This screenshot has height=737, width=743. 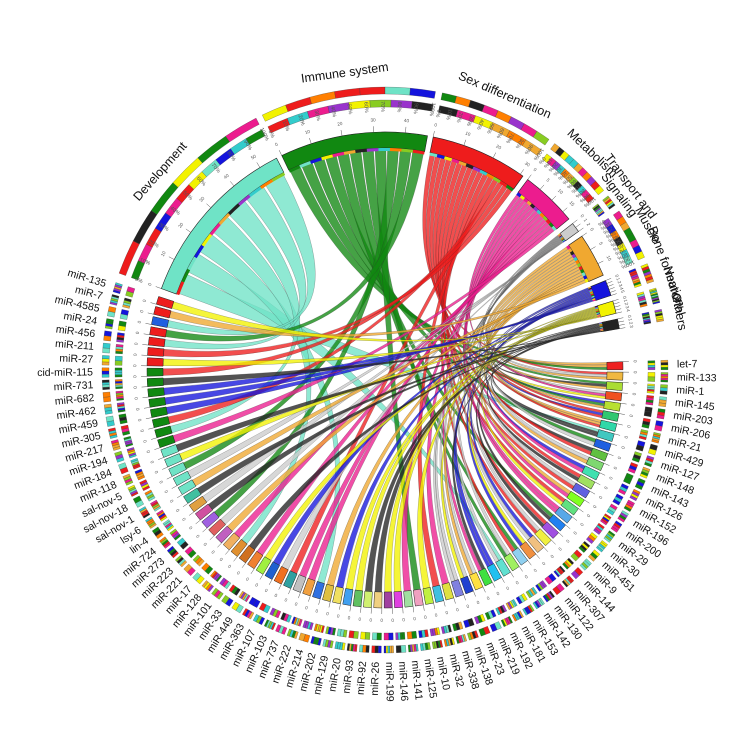 What do you see at coordinates (504, 95) in the screenshot?
I see `group-label-sex-differentiation: Sex differentiation` at bounding box center [504, 95].